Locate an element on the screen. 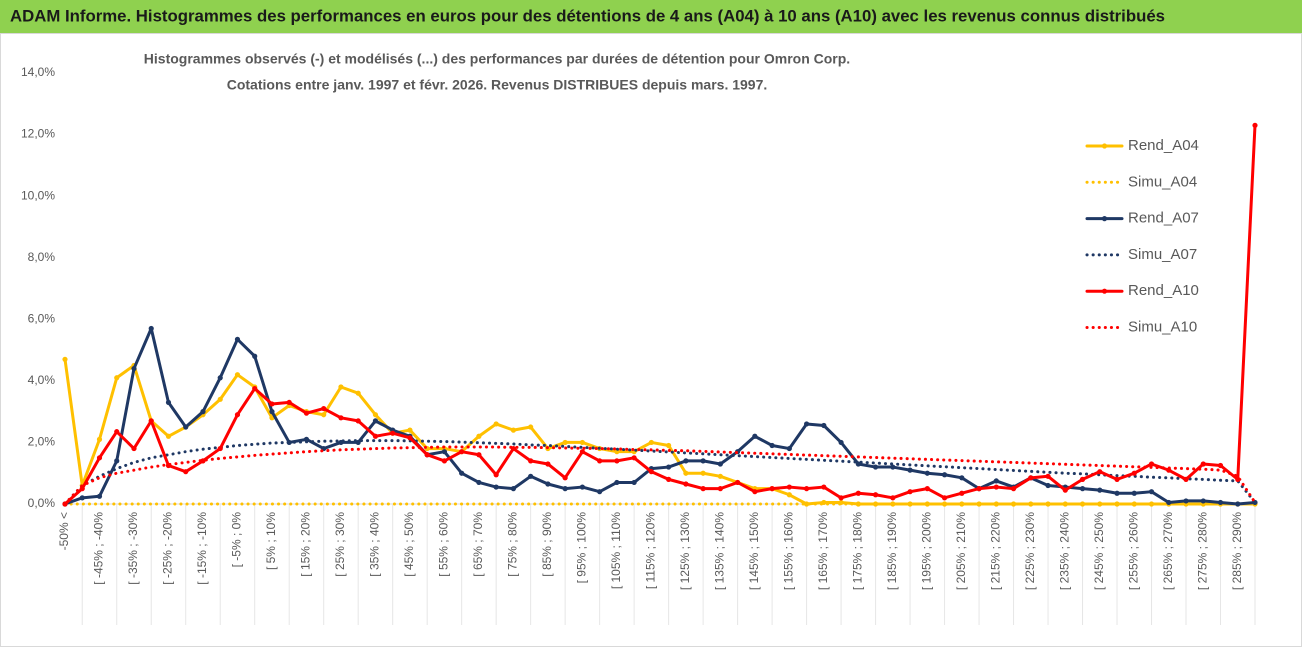 This screenshot has width=1302, height=647. x-tick-label: [ 155% ; 160% is located at coordinates (789, 551).